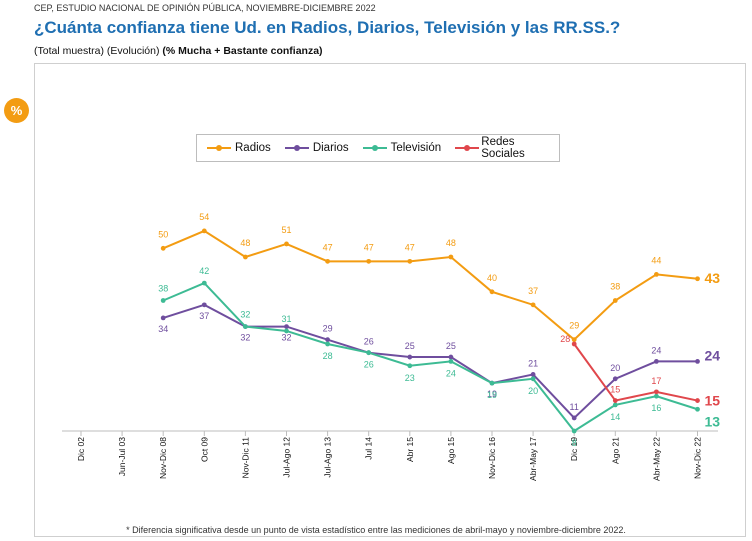 The height and width of the screenshot is (541, 752). I want to click on legend-item-redes-sociales: Redes Sociales, so click(505, 148).